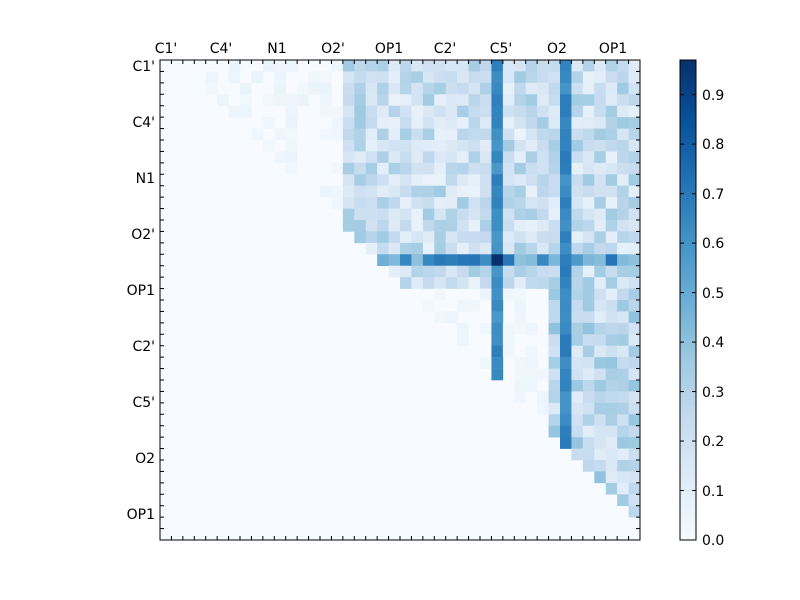  Describe the element at coordinates (713, 195) in the screenshot. I see `colorbar-label: 0.7` at that location.